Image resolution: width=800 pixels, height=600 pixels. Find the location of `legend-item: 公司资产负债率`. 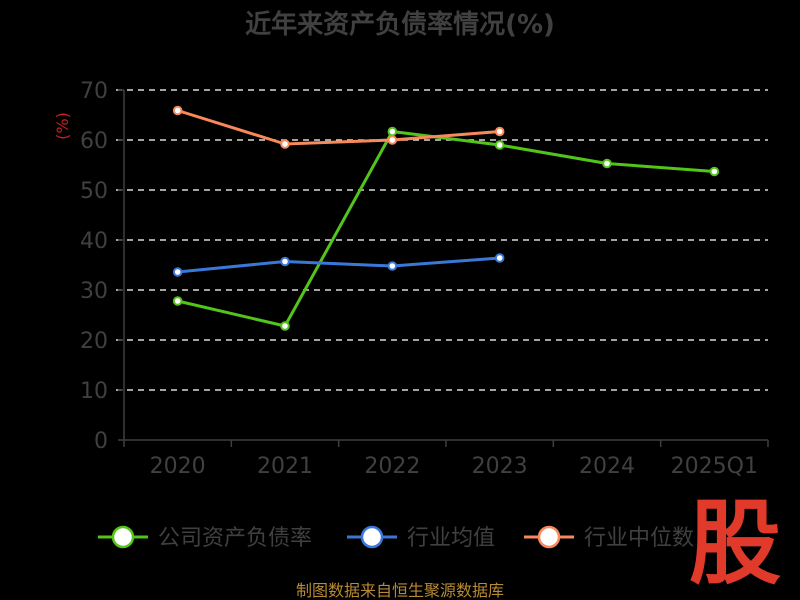

legend-item: 公司资产负债率 is located at coordinates (205, 538).